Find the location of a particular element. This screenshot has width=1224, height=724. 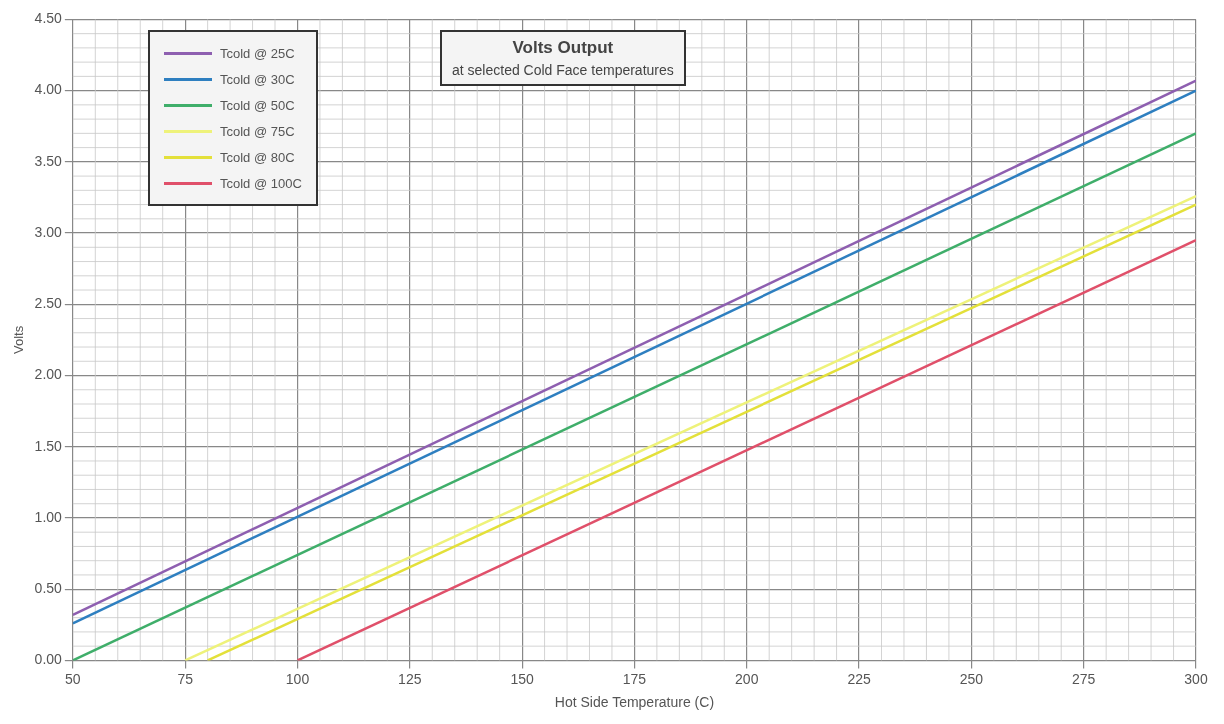

x-tick-label: 75 is located at coordinates (185, 678).